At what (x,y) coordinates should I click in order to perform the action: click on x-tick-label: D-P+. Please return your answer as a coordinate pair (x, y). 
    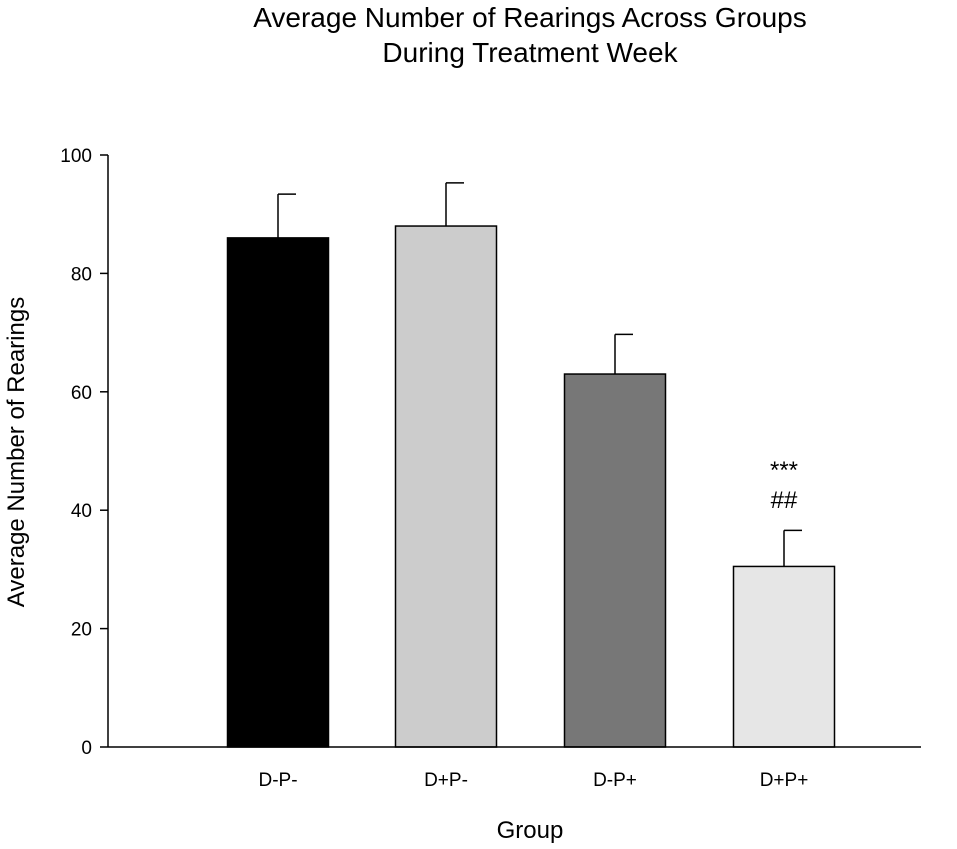
    Looking at the image, I should click on (615, 780).